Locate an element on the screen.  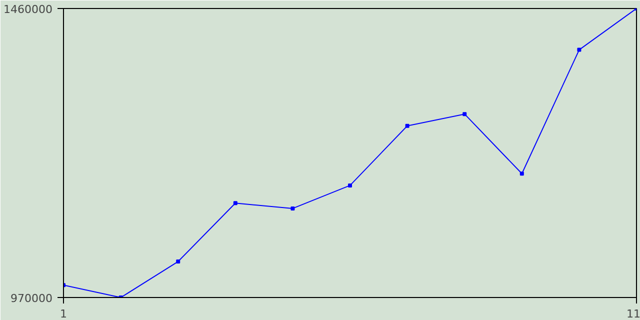
x-tick-label: 1 is located at coordinates (63, 314).